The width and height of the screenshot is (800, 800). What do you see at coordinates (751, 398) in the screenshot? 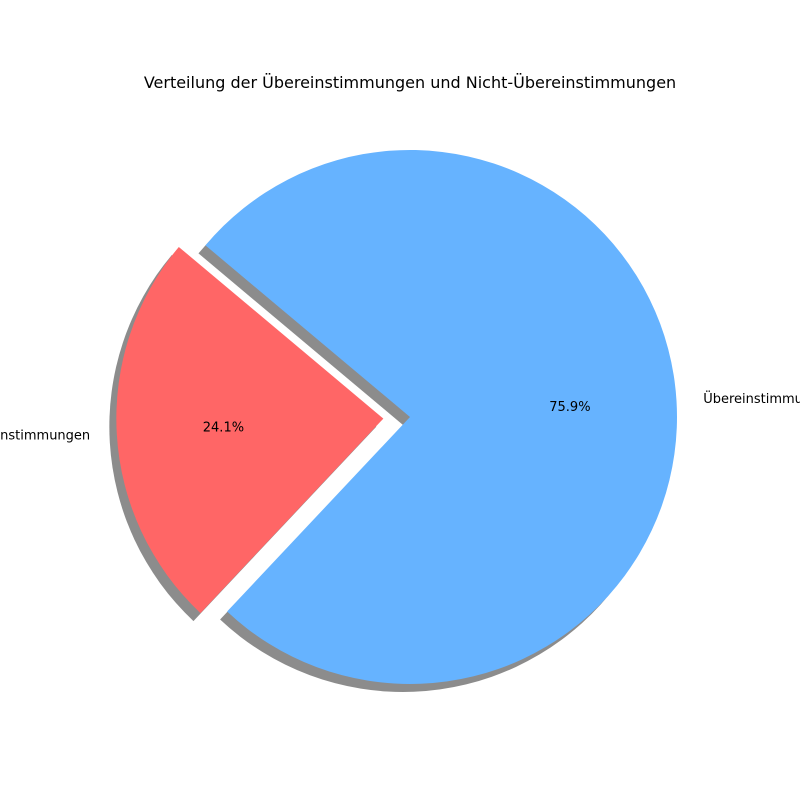
I see `pie-category-label-1: Übereinstimmungen` at bounding box center [751, 398].